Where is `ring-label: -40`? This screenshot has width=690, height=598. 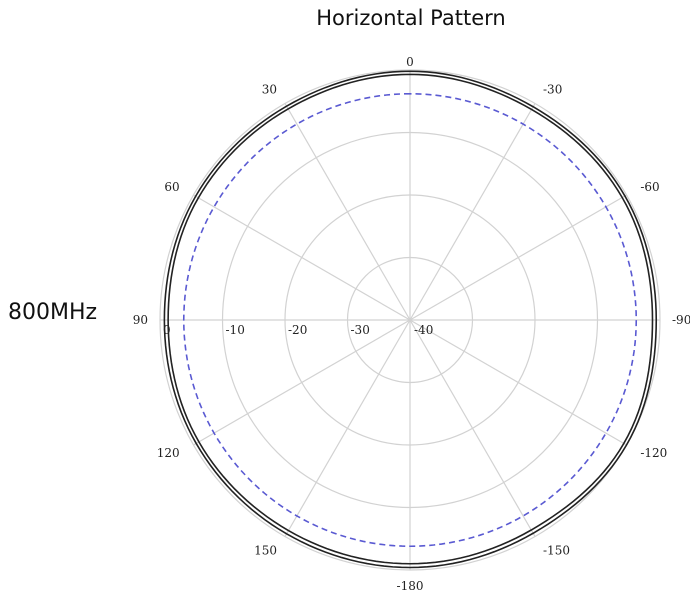
ring-label: -40 is located at coordinates (423, 330).